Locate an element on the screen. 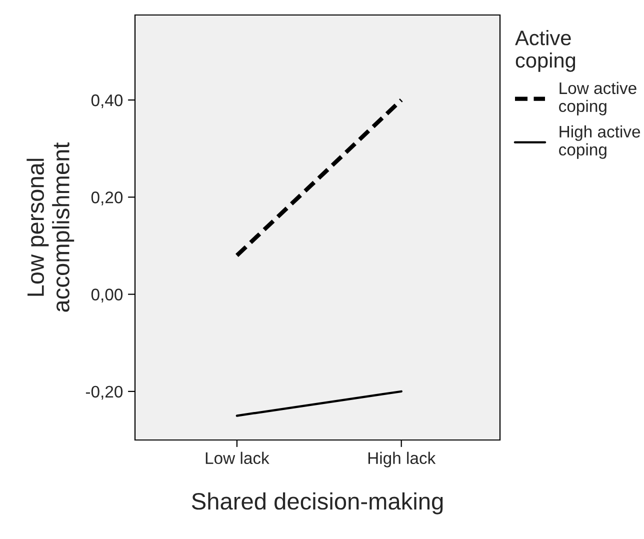  legend-title: Active coping is located at coordinates (545, 51).